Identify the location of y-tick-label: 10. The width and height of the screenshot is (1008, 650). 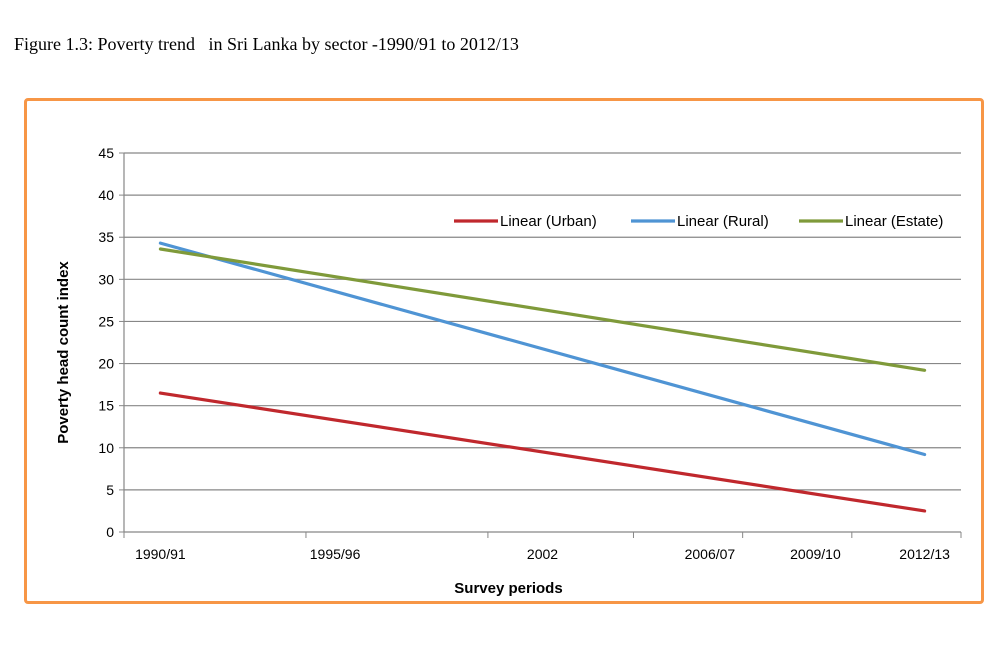
(106, 448).